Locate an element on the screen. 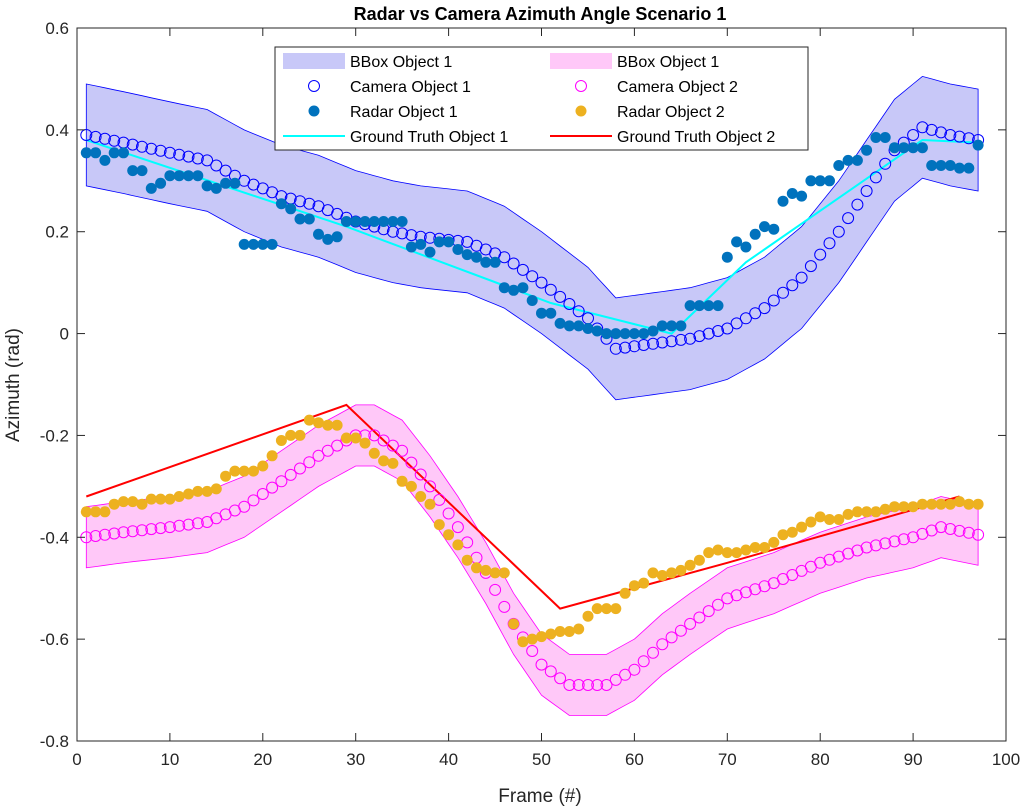 The image size is (1027, 808). x-tick-label: 10 is located at coordinates (169, 759).